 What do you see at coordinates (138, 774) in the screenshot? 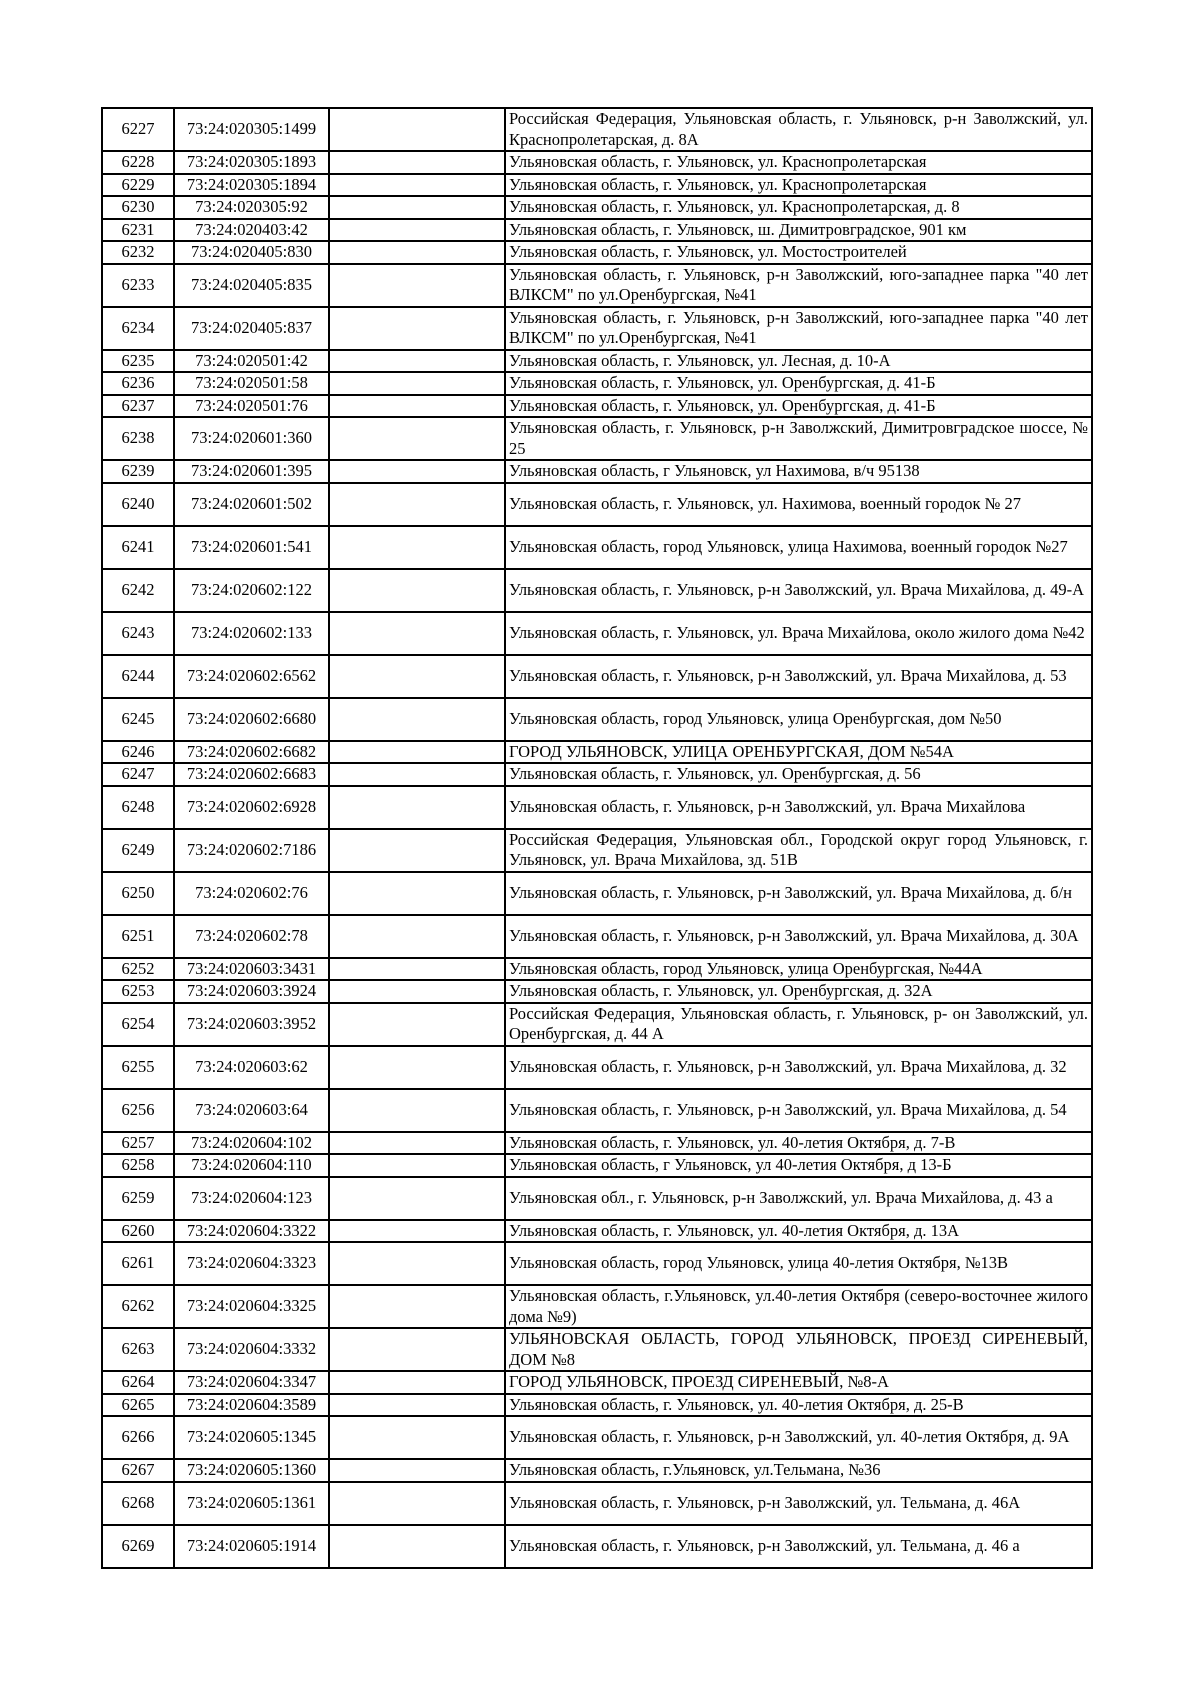
I see `row-number-cell: 6247` at bounding box center [138, 774].